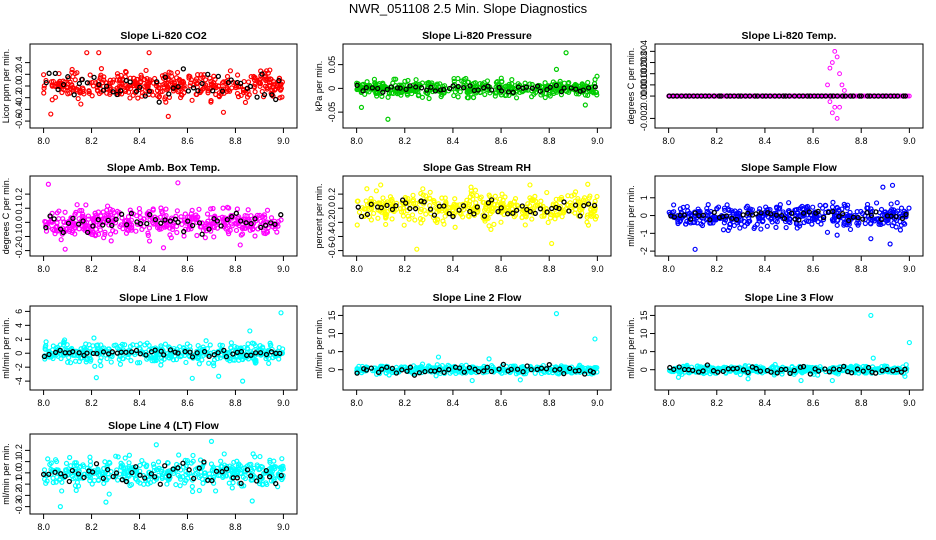 The width and height of the screenshot is (936, 540). Describe the element at coordinates (6, 86) in the screenshot. I see `y-axis-label: Licor ppm per min.` at that location.